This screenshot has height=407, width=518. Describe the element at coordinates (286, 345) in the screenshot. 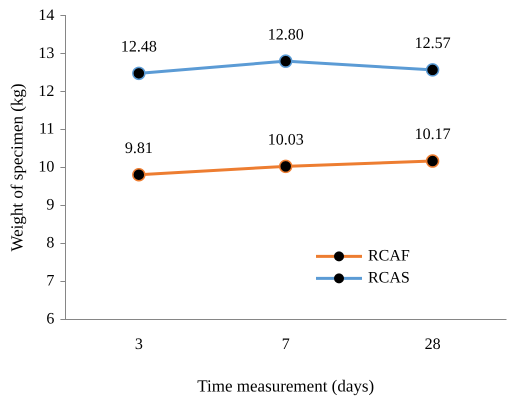

I see `x-tick-label: 7` at that location.